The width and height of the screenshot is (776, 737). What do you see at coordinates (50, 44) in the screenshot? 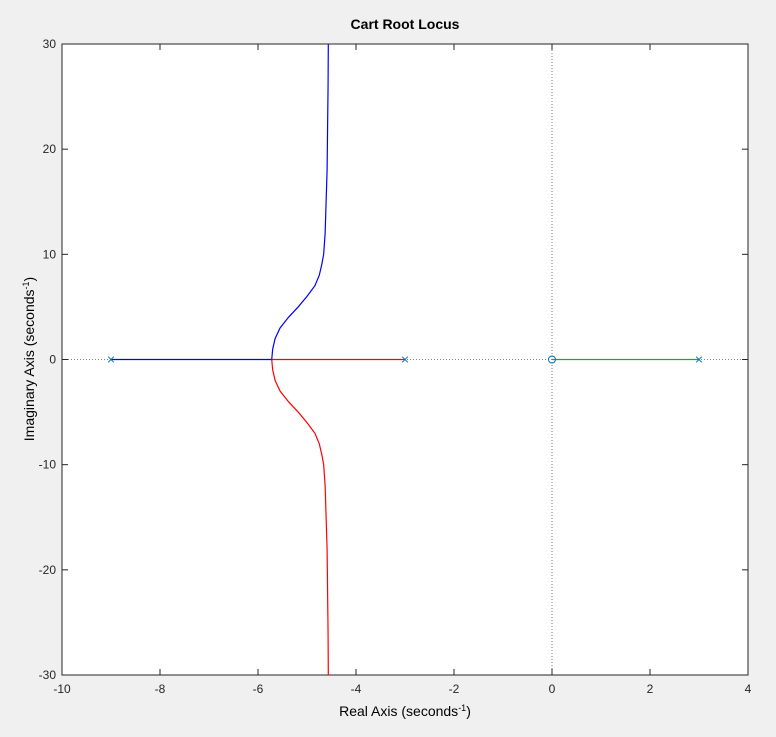
I see `y-tick-label: 30` at bounding box center [50, 44].